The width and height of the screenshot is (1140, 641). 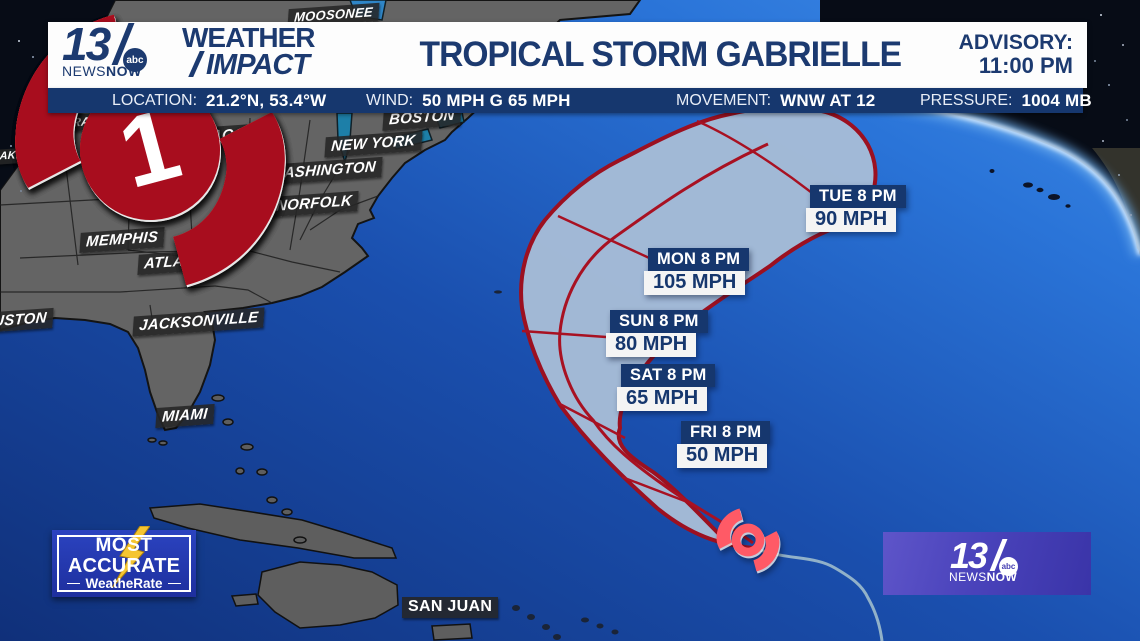 What do you see at coordinates (662, 399) in the screenshot?
I see `forecast-wind: 65 MPH` at bounding box center [662, 399].